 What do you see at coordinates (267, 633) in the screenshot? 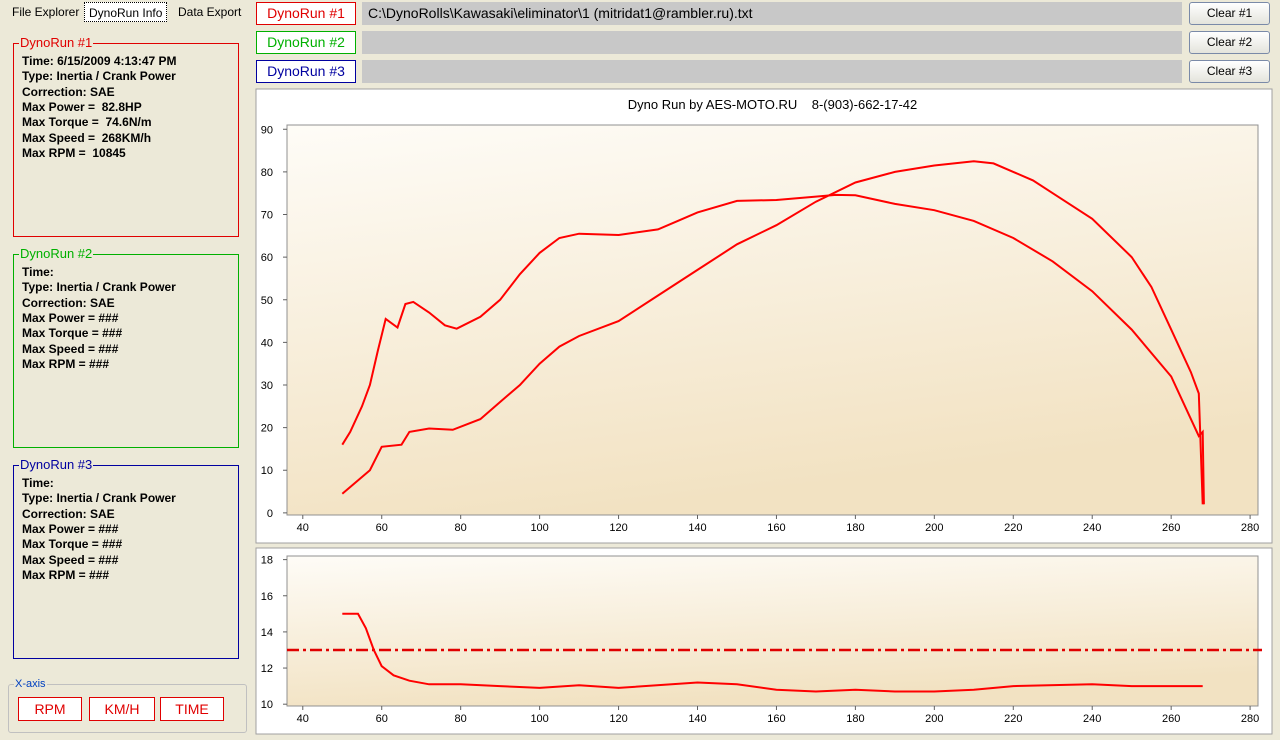
I see `y-tick-label: 14` at bounding box center [267, 633].